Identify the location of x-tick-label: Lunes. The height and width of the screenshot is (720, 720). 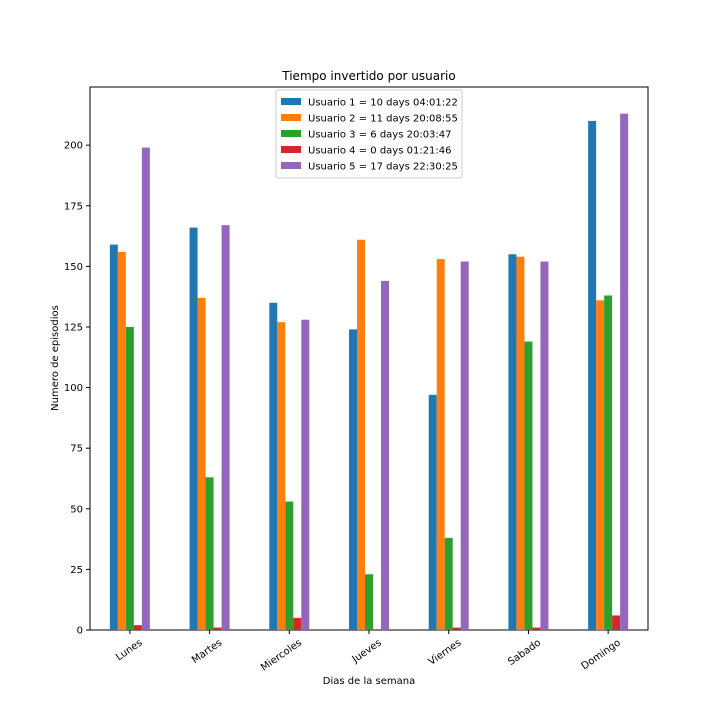
(129, 650).